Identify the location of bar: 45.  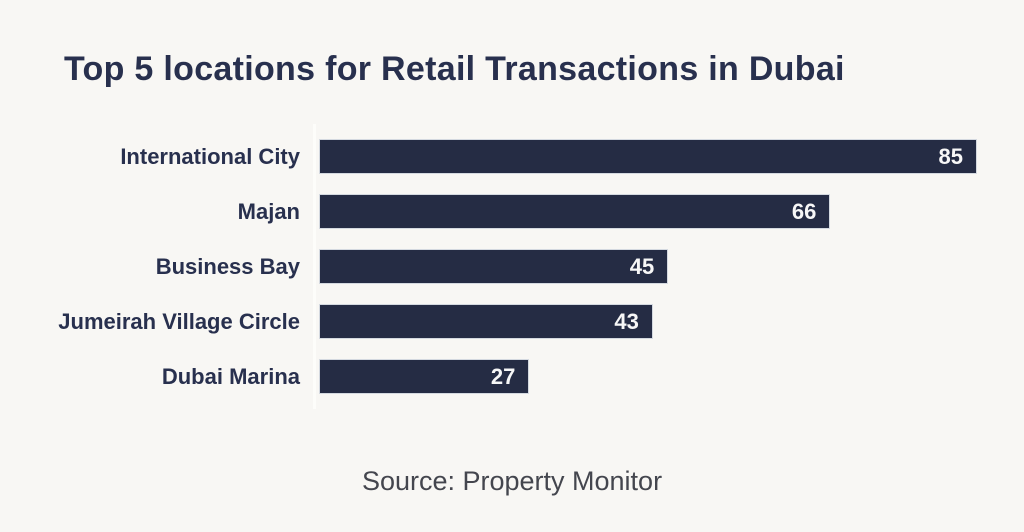
(494, 266).